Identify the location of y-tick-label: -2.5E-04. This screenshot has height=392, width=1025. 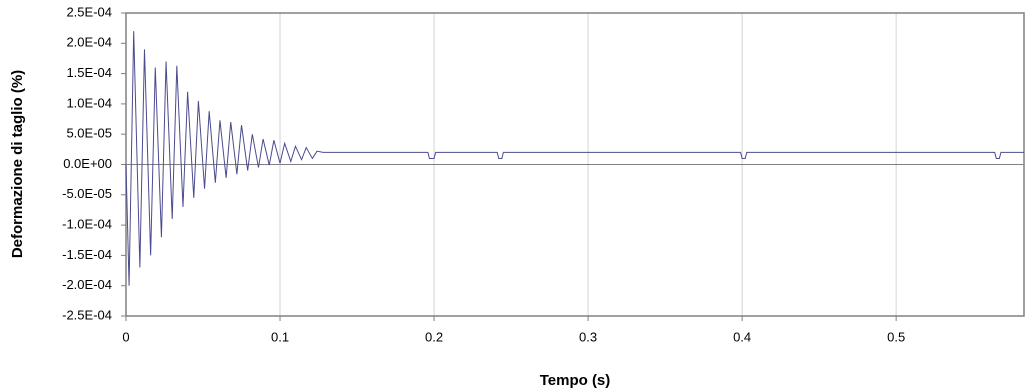
(87, 314).